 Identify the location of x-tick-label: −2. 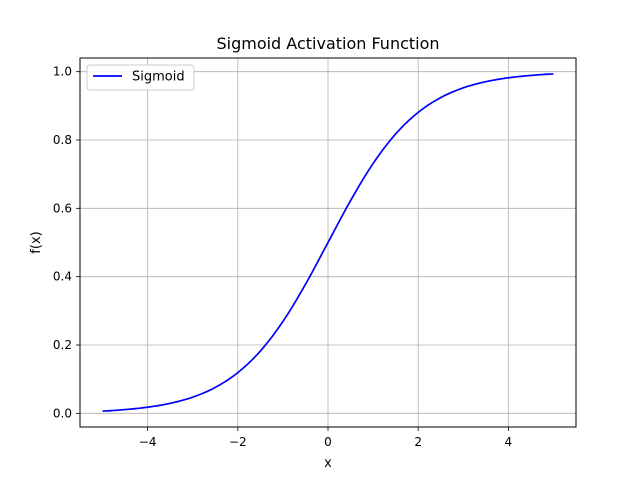
(238, 442).